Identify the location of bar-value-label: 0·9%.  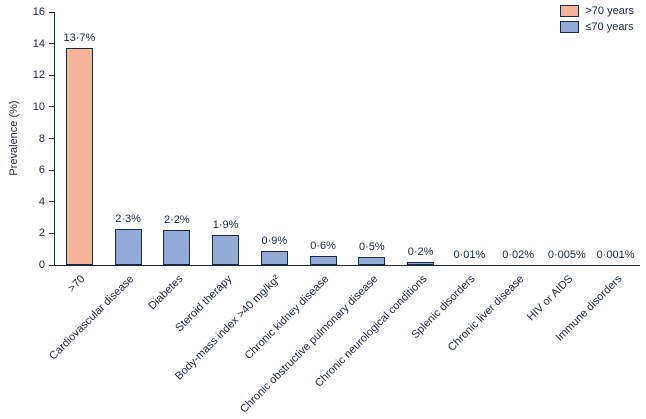
(274, 240).